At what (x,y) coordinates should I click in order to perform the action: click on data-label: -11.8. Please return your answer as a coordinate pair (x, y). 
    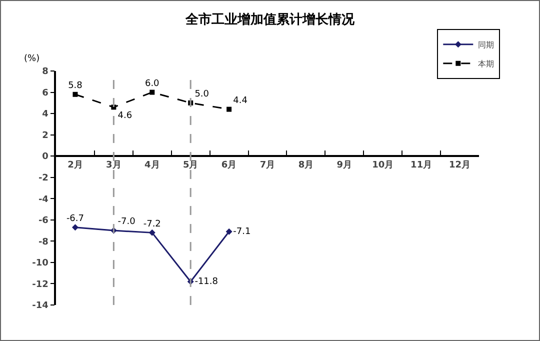
    Looking at the image, I should click on (206, 281).